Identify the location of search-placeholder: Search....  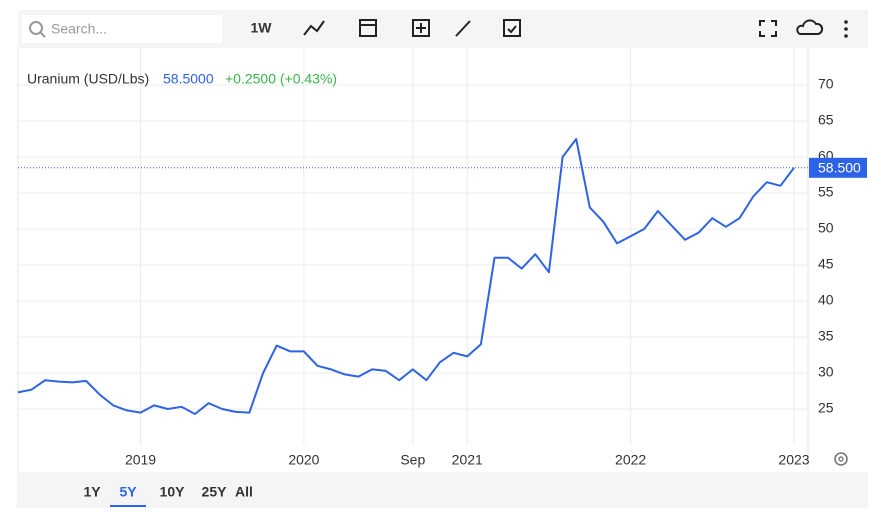
(79, 29).